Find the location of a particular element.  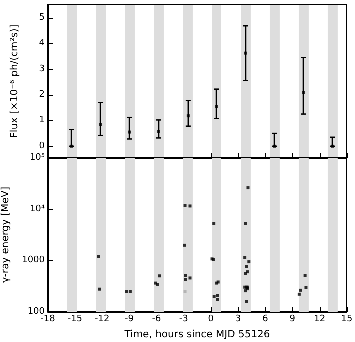

x-tick-label: -12 is located at coordinates (102, 319).